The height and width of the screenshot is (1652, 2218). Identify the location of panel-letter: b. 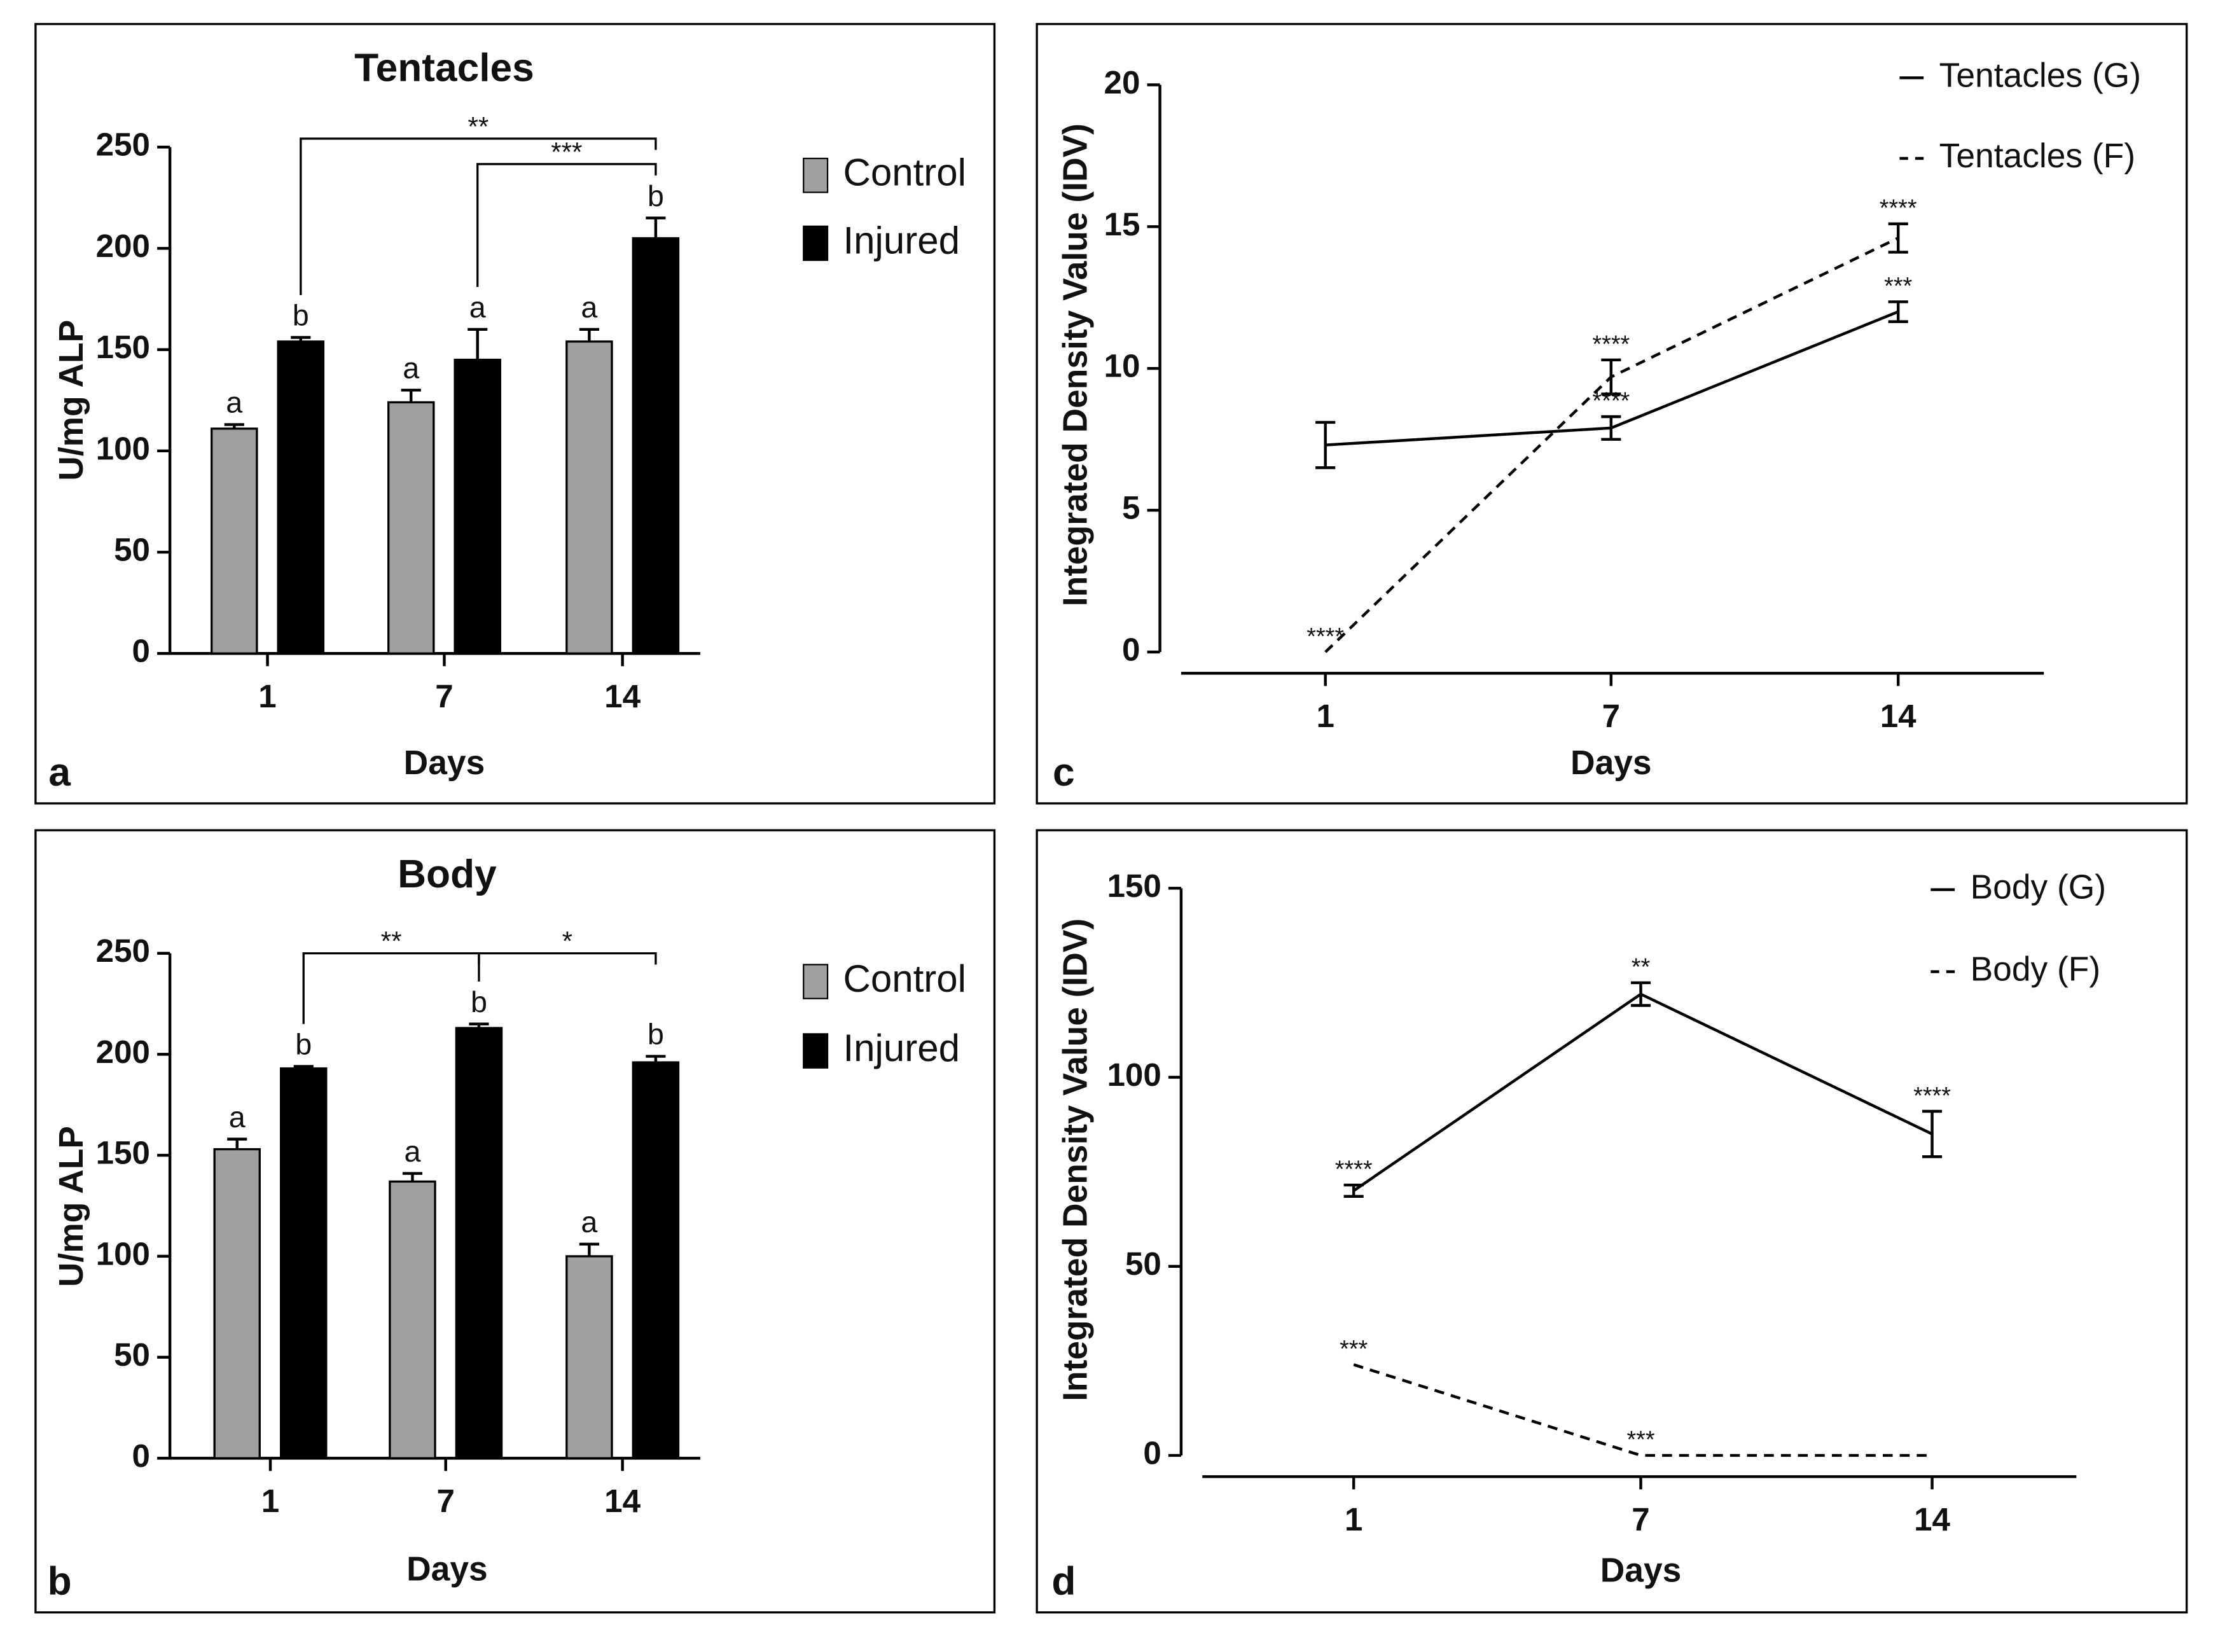
(60, 1582).